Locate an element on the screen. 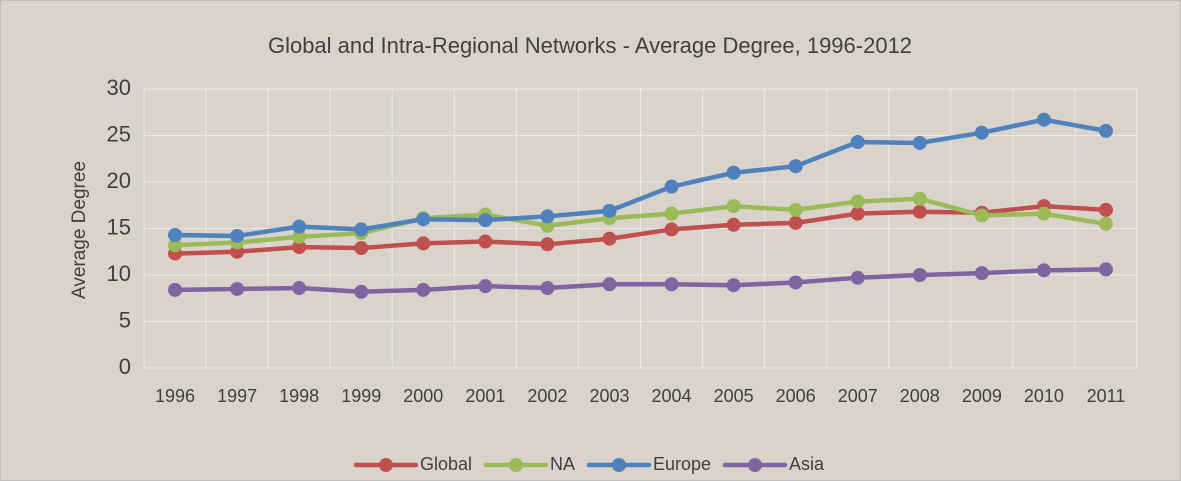 The width and height of the screenshot is (1181, 481). y-axis-label: Average Degree is located at coordinates (79, 230).